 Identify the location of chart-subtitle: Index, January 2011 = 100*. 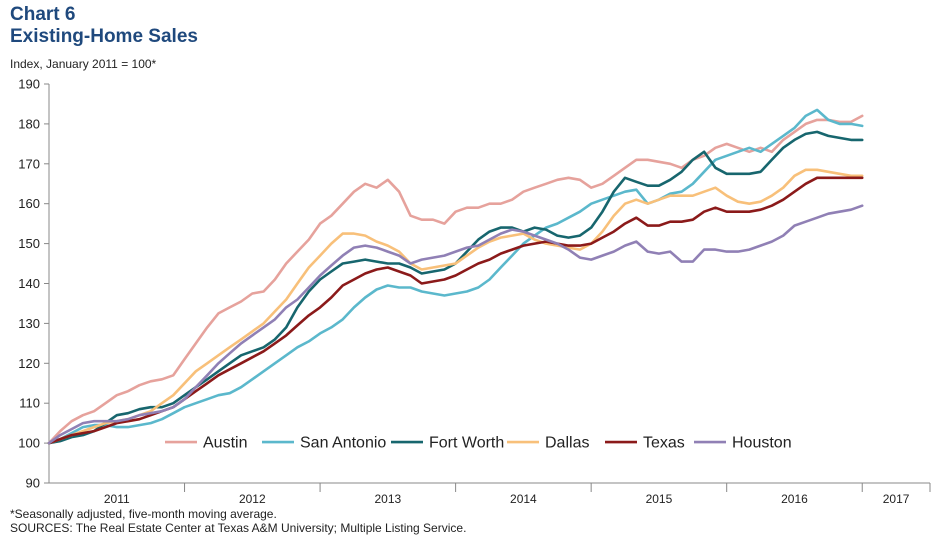
(83, 64).